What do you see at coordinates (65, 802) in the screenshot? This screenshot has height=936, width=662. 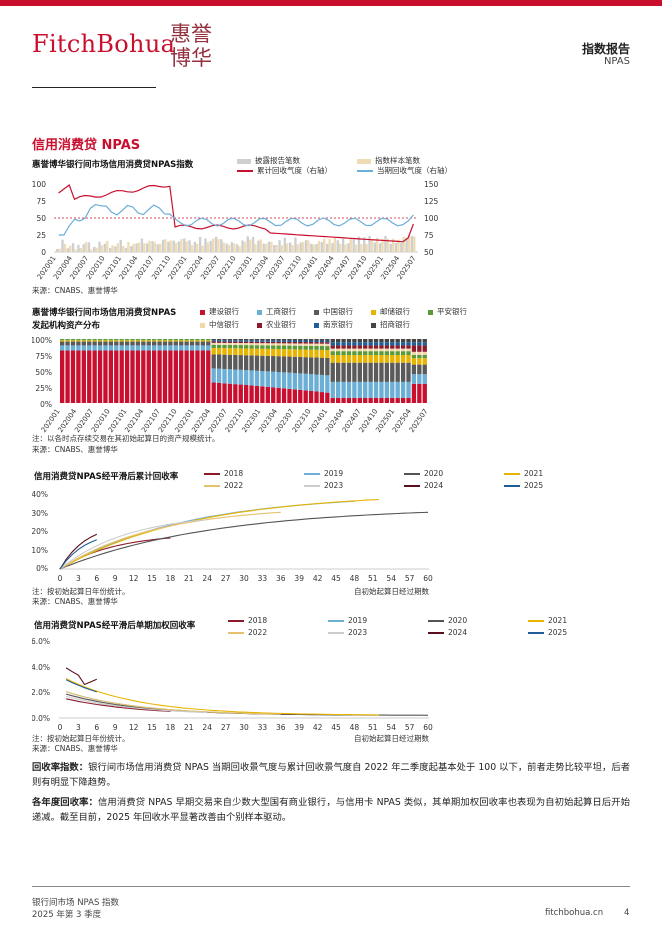 I see `paragraph-label: 各年度回收率：` at bounding box center [65, 802].